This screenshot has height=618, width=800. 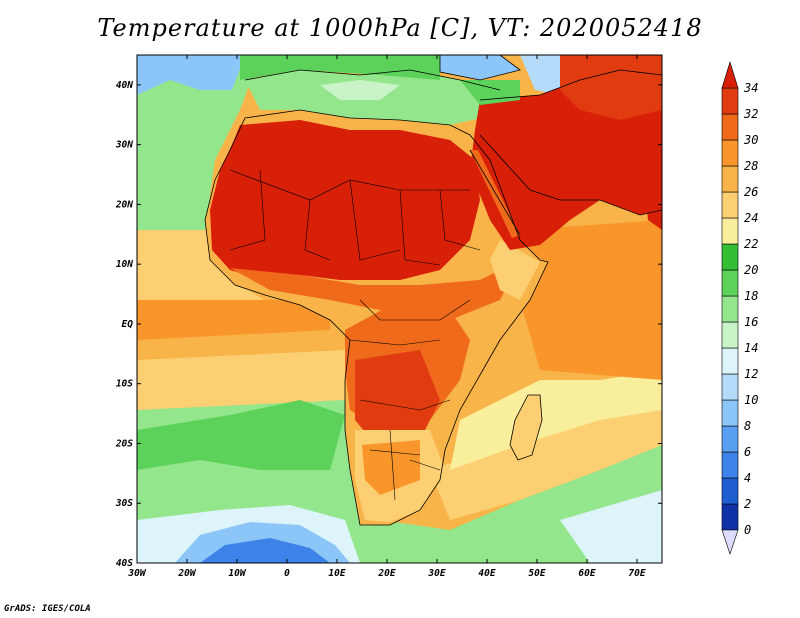 What do you see at coordinates (124, 264) in the screenshot?
I see `lat-tick-label: 10N` at bounding box center [124, 264].